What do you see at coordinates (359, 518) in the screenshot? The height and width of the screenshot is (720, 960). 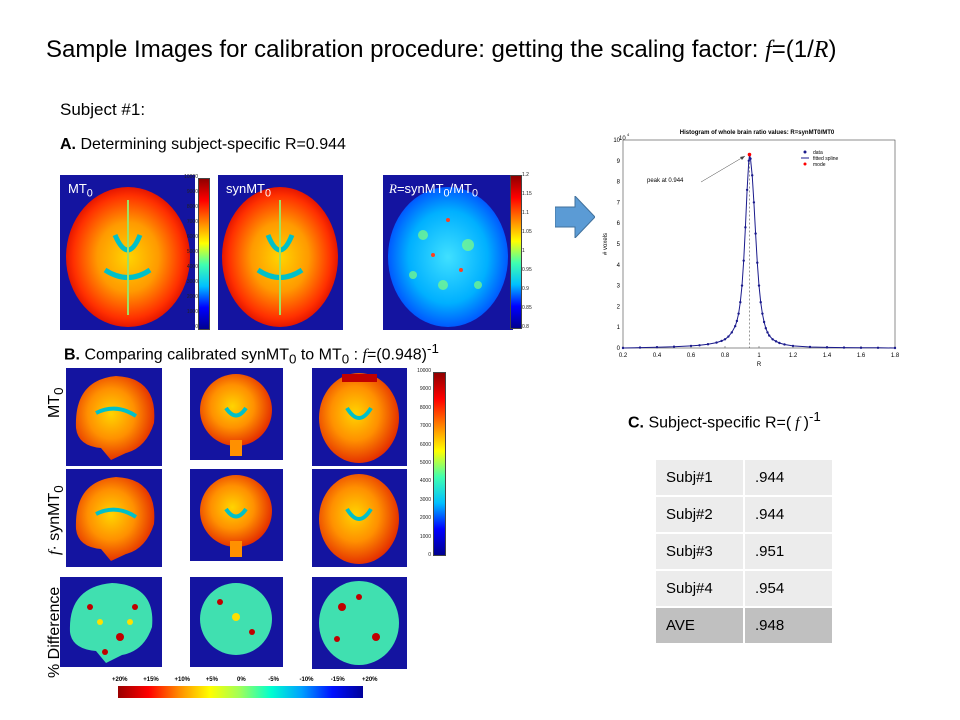 I see `synmt0-axial-b-image` at bounding box center [359, 518].